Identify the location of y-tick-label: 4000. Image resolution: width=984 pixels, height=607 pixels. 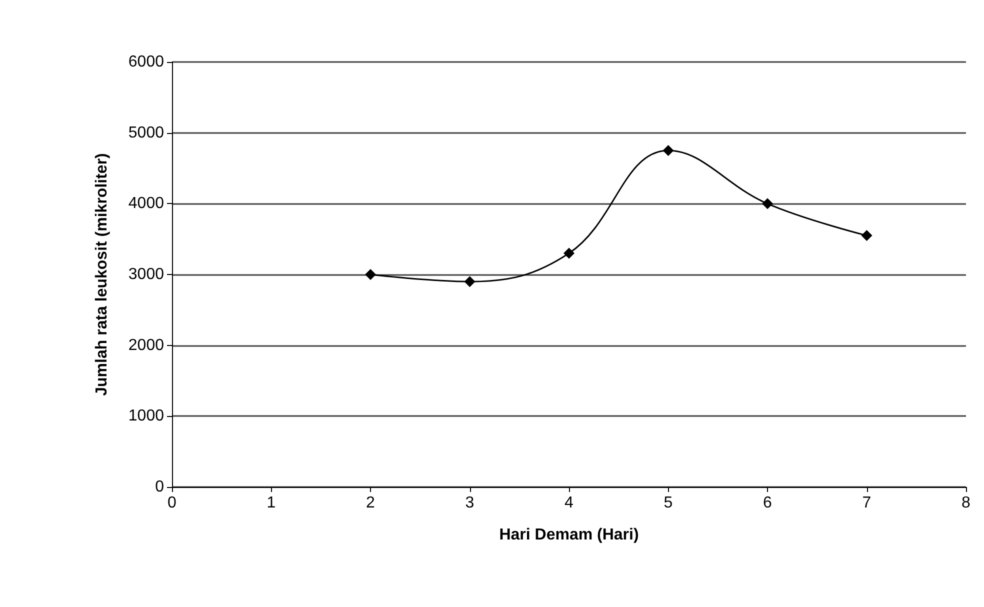
(146, 203).